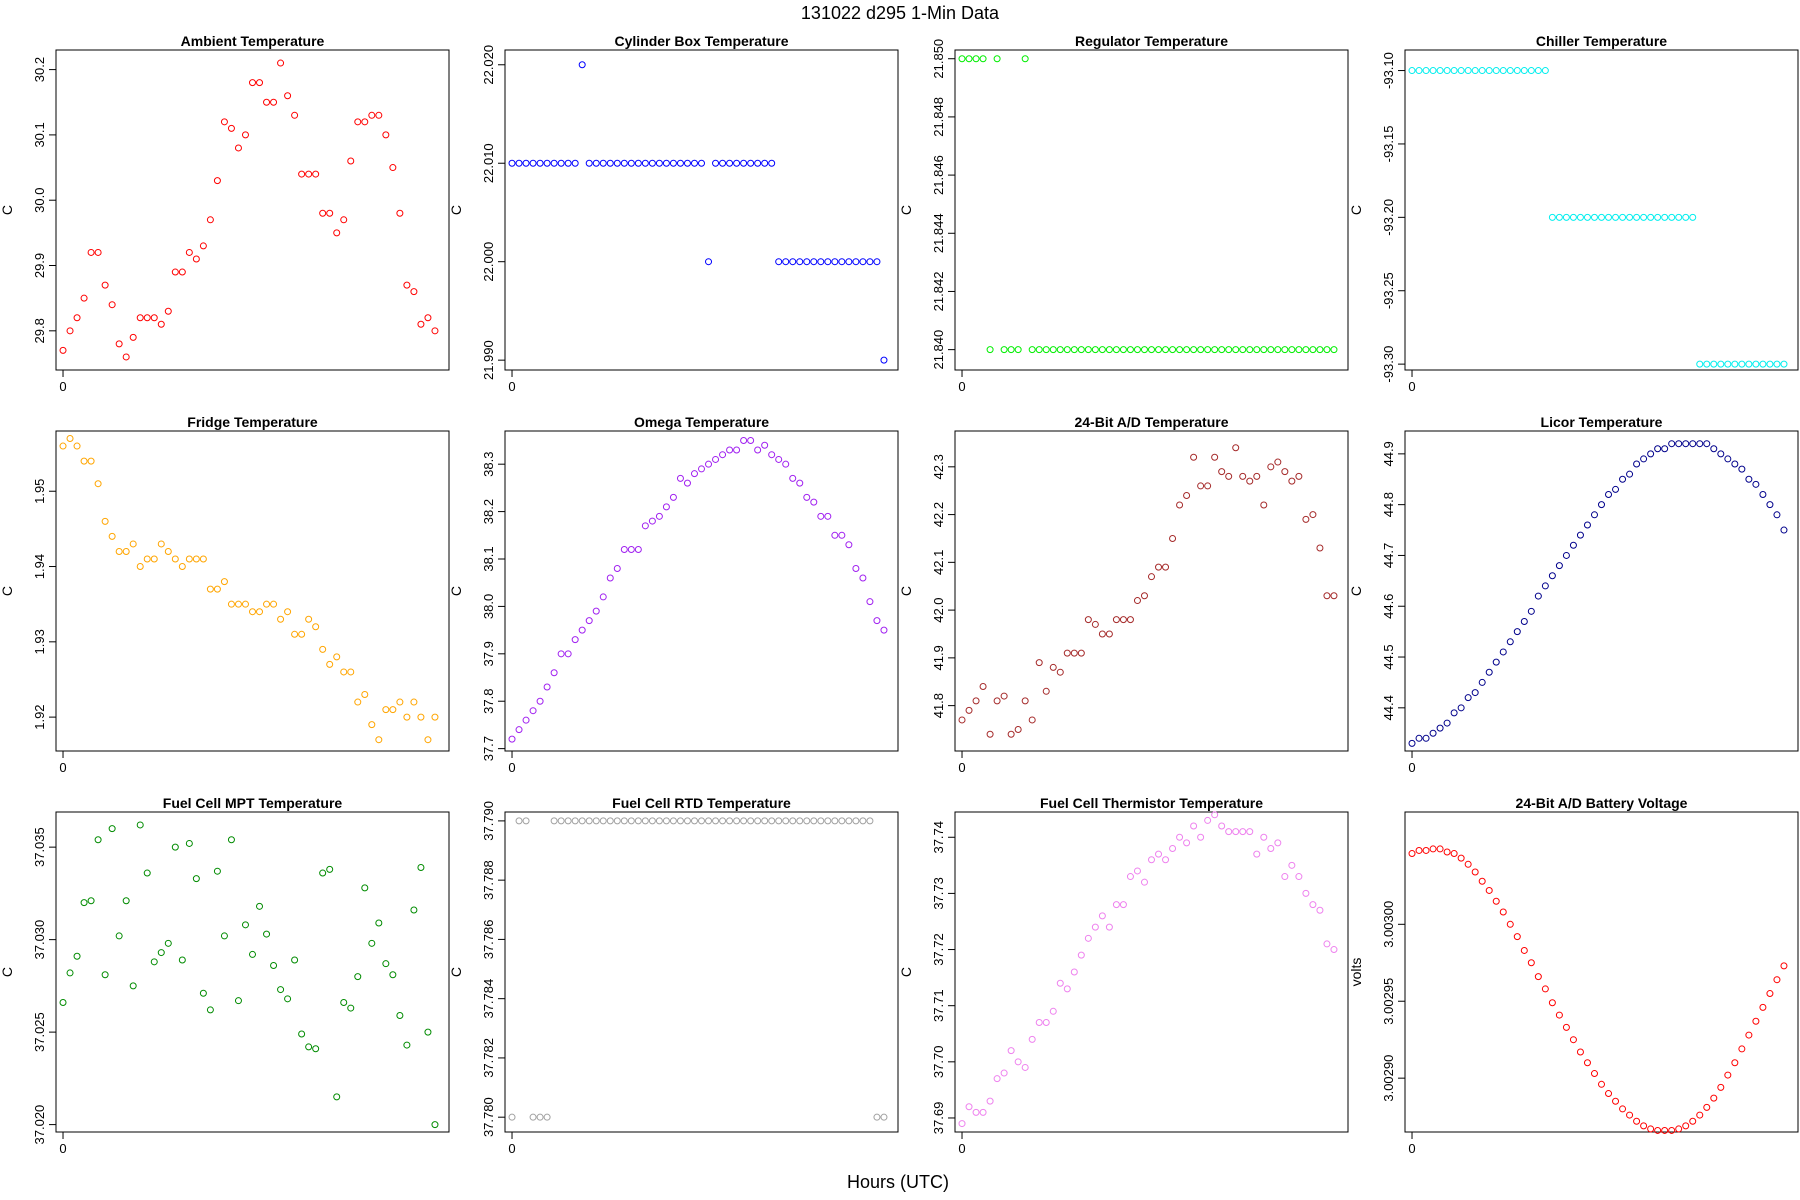  I want to click on y-tick-label: 37.784, so click(488, 999).